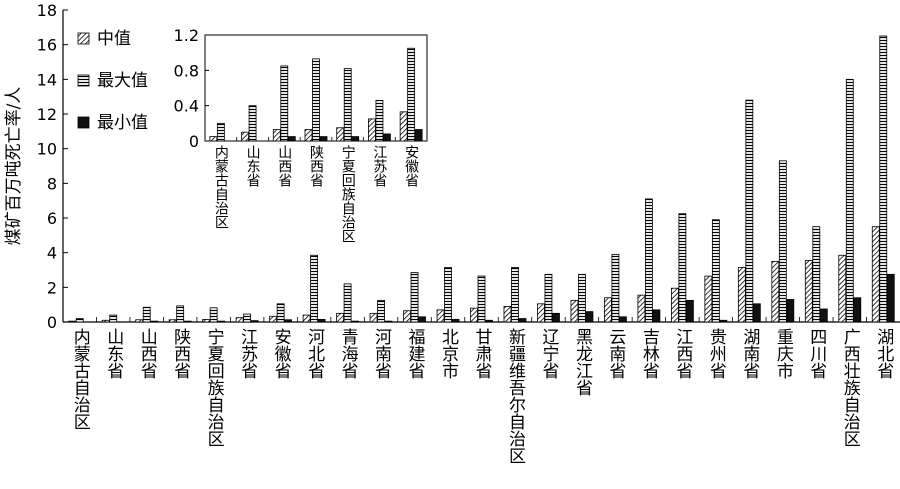 Image resolution: width=900 pixels, height=489 pixels. What do you see at coordinates (47, 79) in the screenshot?
I see `main-y-tick-label: 14` at bounding box center [47, 79].